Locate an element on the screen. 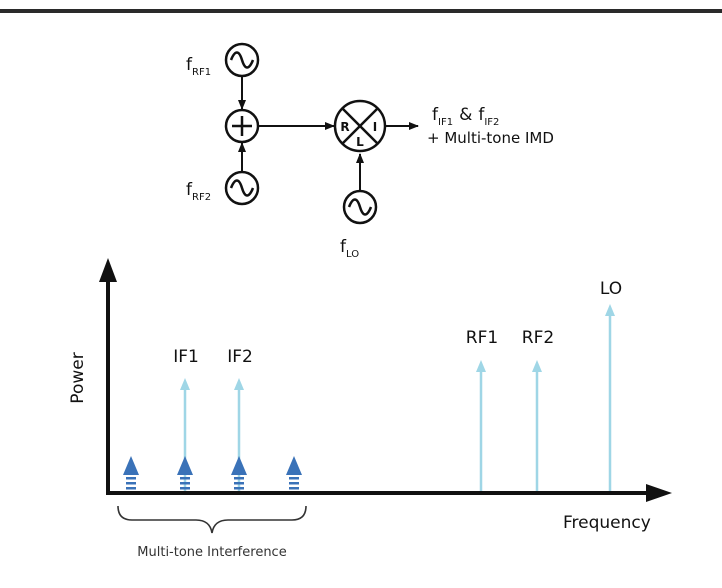  y-axis-label: Power is located at coordinates (78, 377).